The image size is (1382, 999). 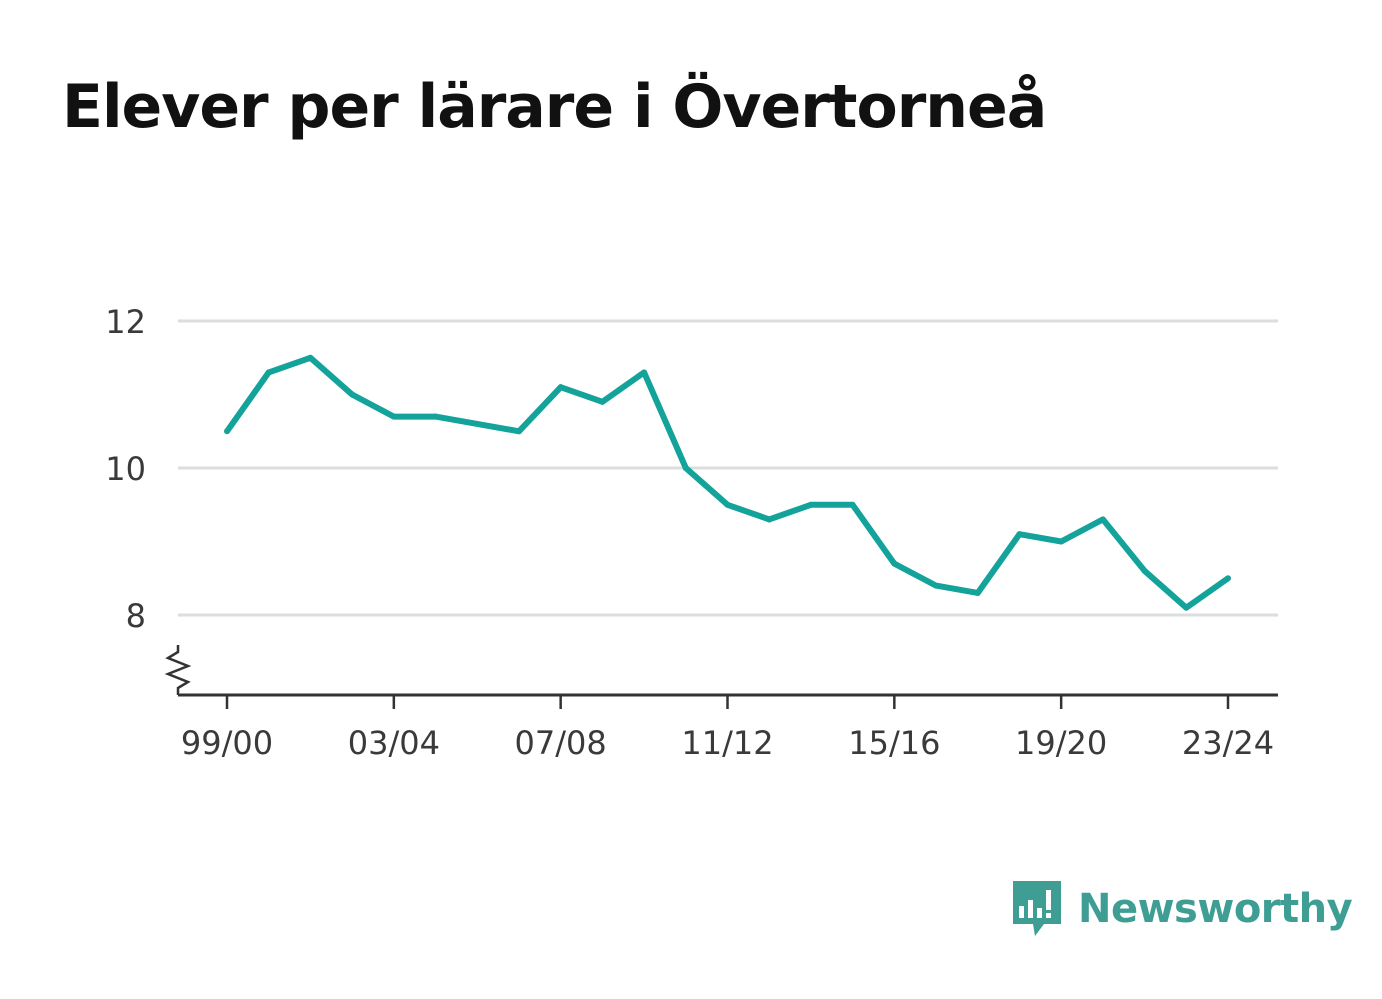 What do you see at coordinates (977, 592) in the screenshot?
I see `data-point-17/18` at bounding box center [977, 592].